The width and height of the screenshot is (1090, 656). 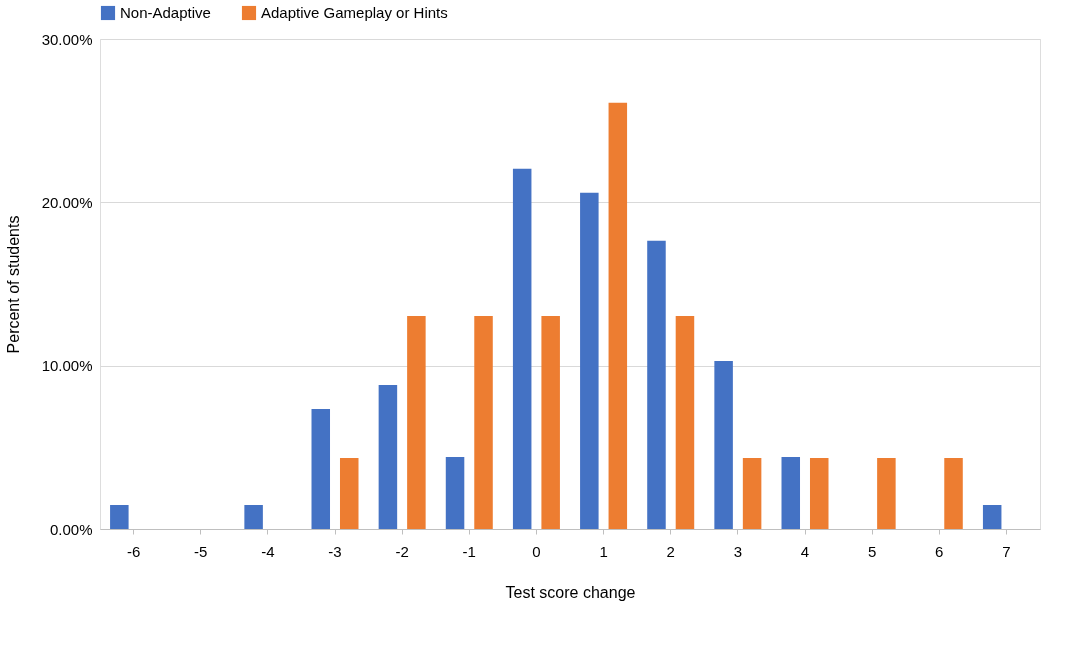 I want to click on y-tick-label: 30.00%, so click(x=67, y=39).